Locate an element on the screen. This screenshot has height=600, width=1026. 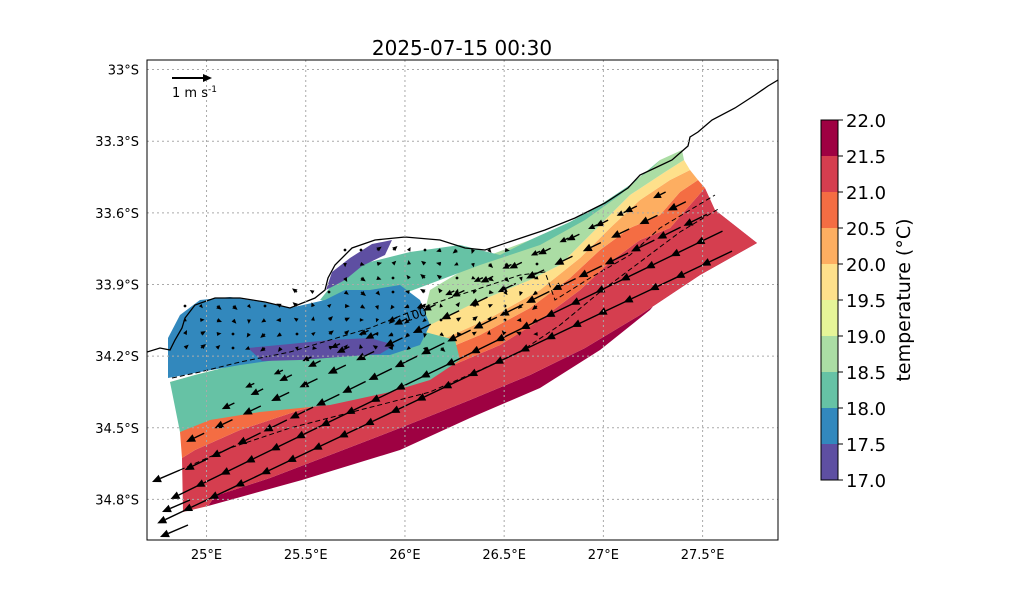
lat-tick-label: 33°S is located at coordinates (123, 71).